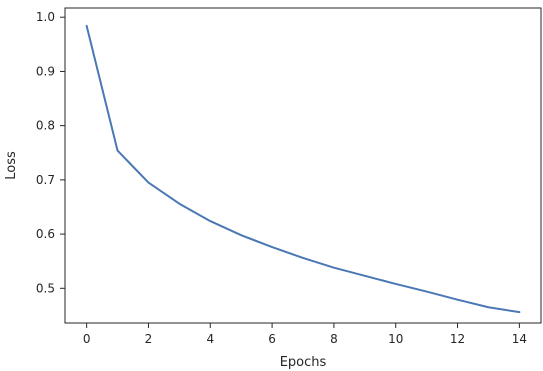 This screenshot has height=371, width=543. Describe the element at coordinates (11, 165) in the screenshot. I see `y-axis-title: Loss` at that location.